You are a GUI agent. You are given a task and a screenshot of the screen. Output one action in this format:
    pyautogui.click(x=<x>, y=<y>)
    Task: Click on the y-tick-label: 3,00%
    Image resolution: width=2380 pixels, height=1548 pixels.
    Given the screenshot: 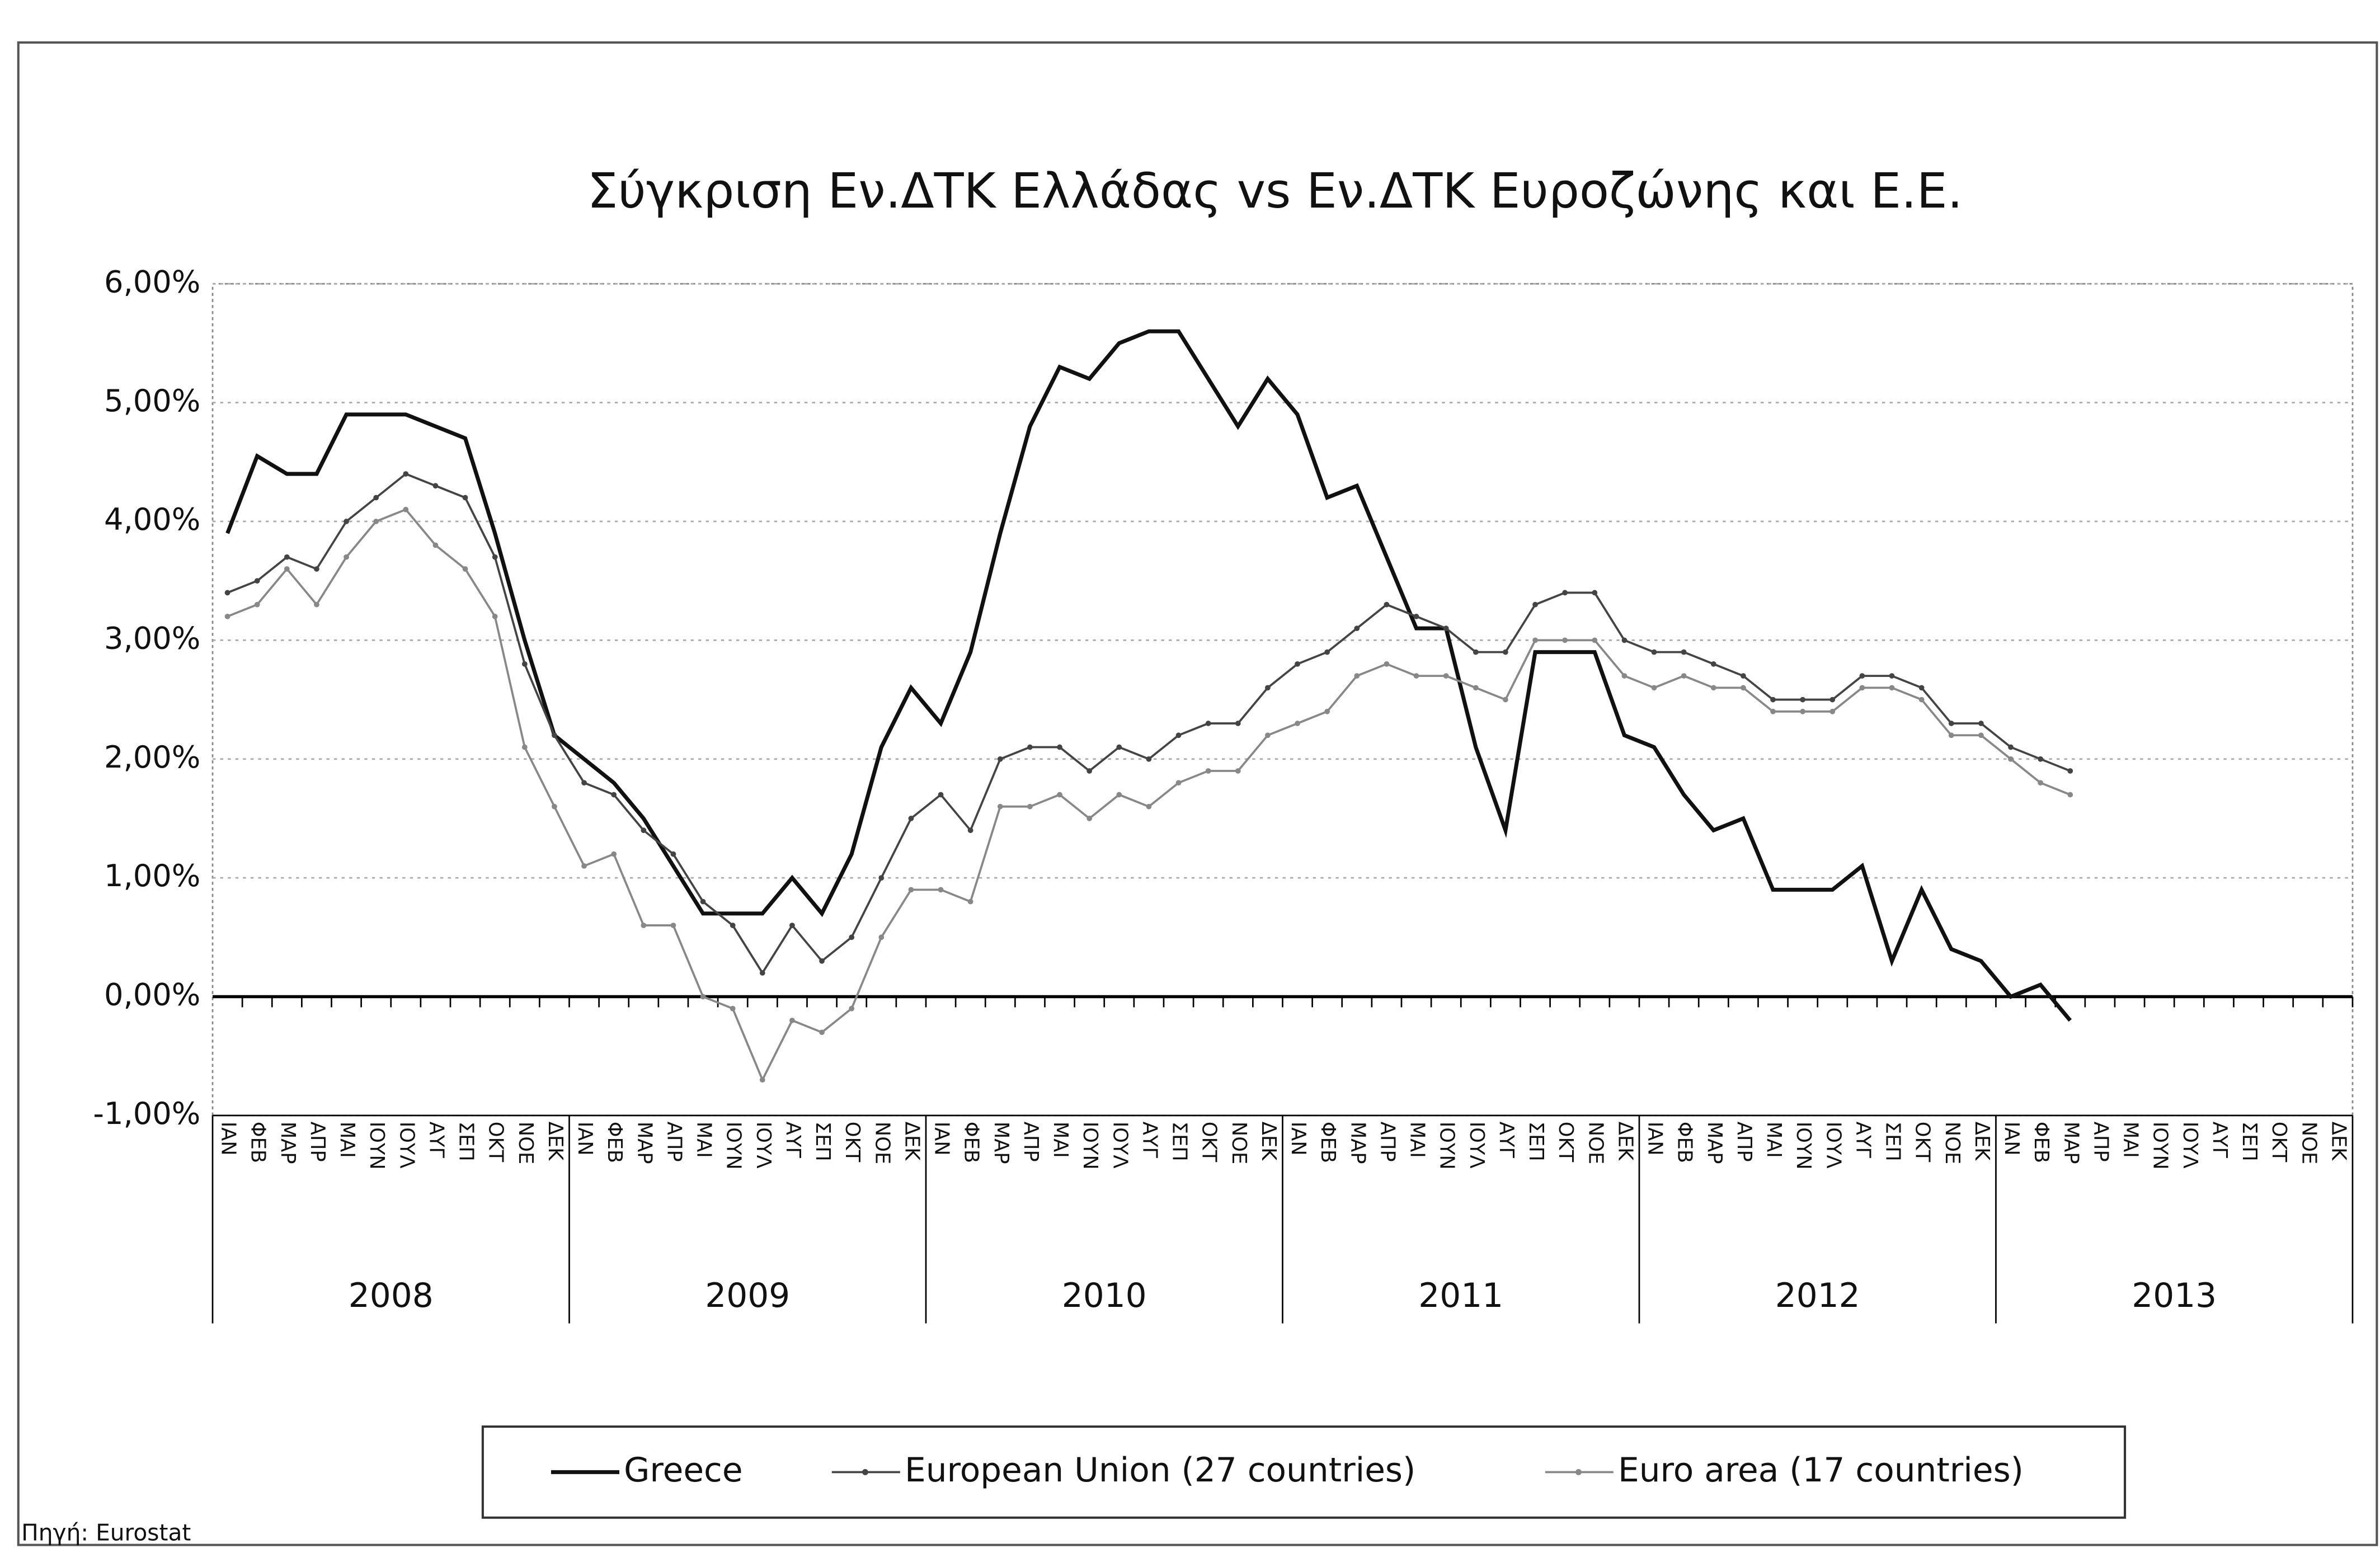 What is the action you would take?
    pyautogui.click(x=152, y=638)
    